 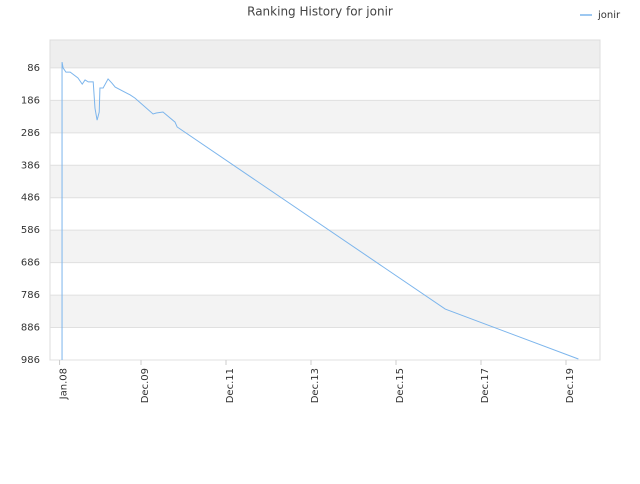 What do you see at coordinates (570, 385) in the screenshot?
I see `x-tick-label: Dec.19` at bounding box center [570, 385].